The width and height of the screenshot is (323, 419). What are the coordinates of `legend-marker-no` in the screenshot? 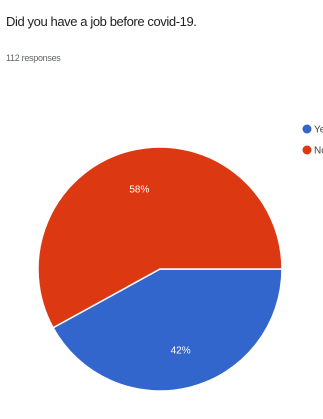 It's located at (307, 150).